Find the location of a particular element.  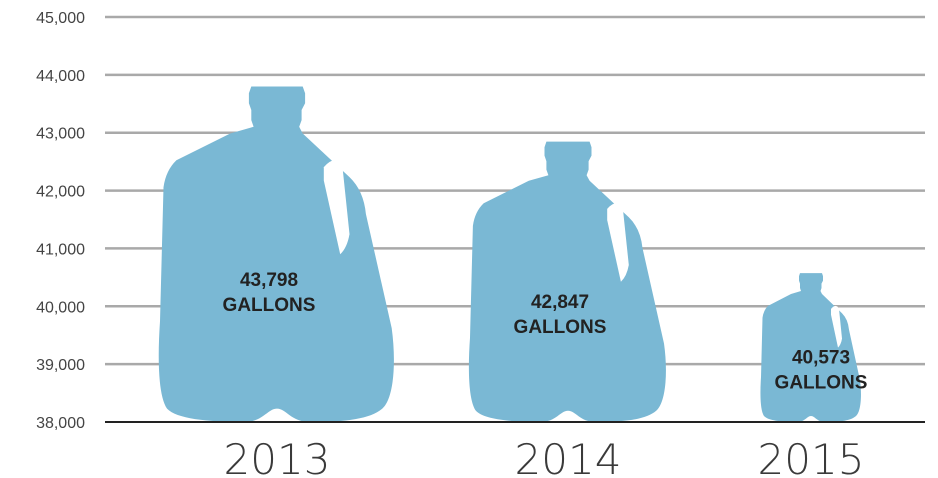

value-label: 43,798 is located at coordinates (269, 280).